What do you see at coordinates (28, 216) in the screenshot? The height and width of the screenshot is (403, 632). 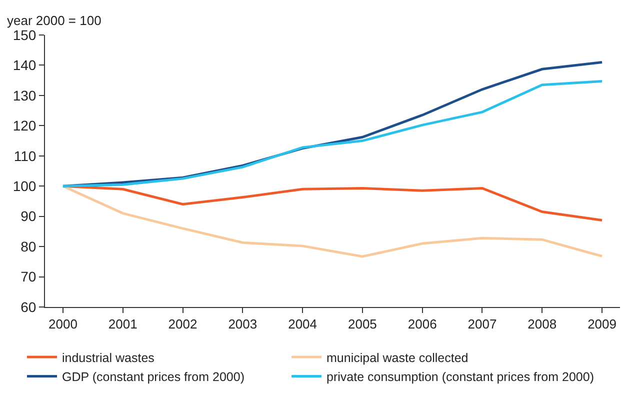 I see `y-tick-label: 90` at bounding box center [28, 216].